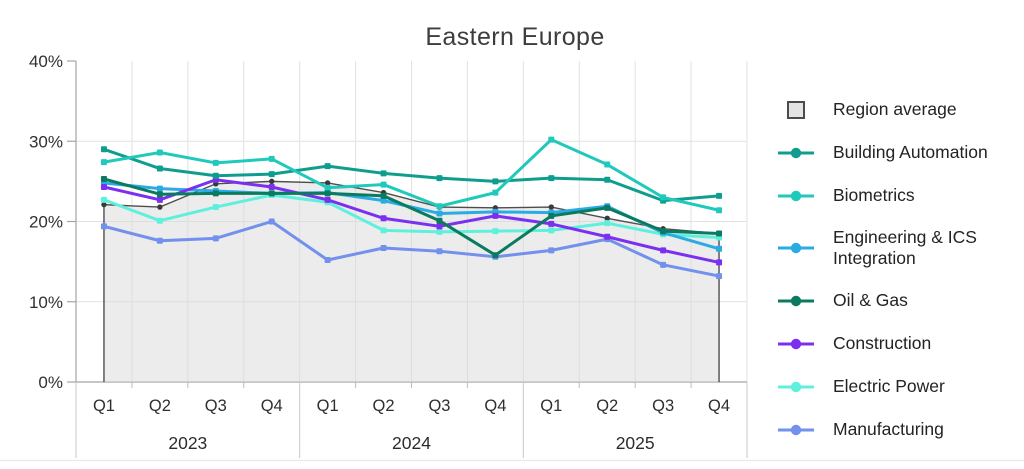 This screenshot has height=469, width=1024. What do you see at coordinates (910, 152) in the screenshot?
I see `legend-label: Building Automation` at bounding box center [910, 152].